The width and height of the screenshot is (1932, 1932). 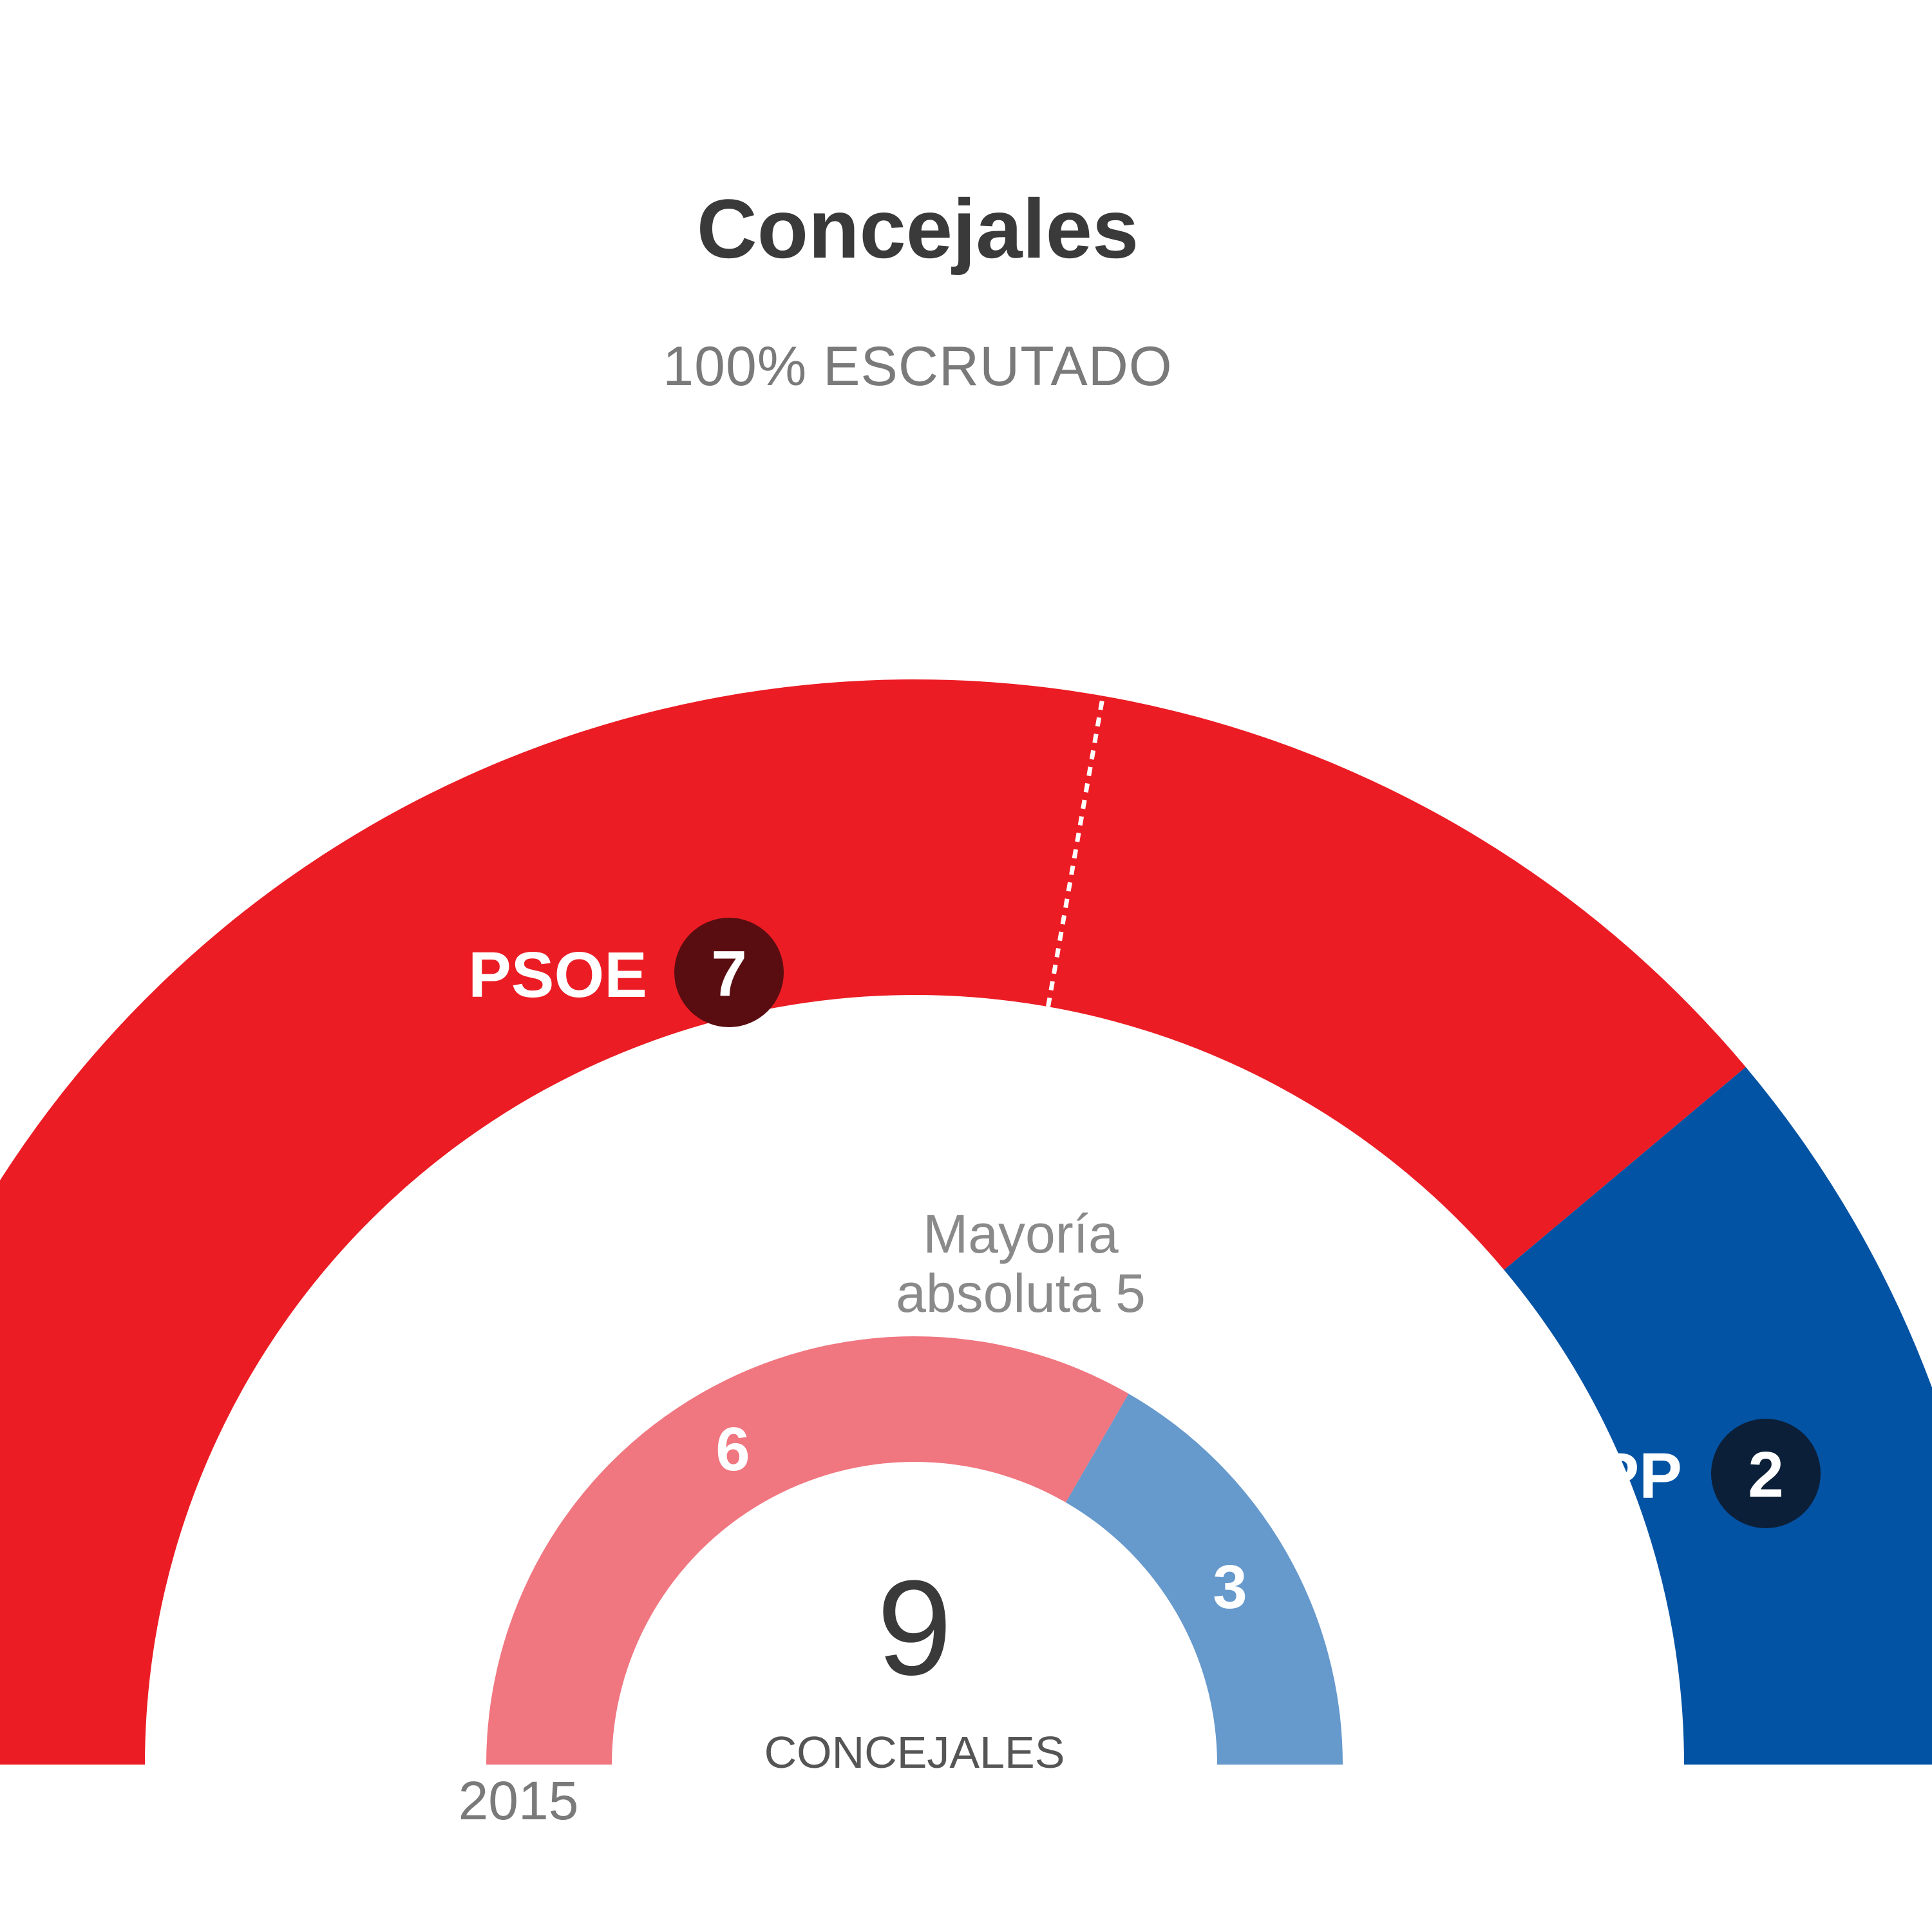 What do you see at coordinates (557, 975) in the screenshot?
I see `party-label-psoe: PSOE` at bounding box center [557, 975].